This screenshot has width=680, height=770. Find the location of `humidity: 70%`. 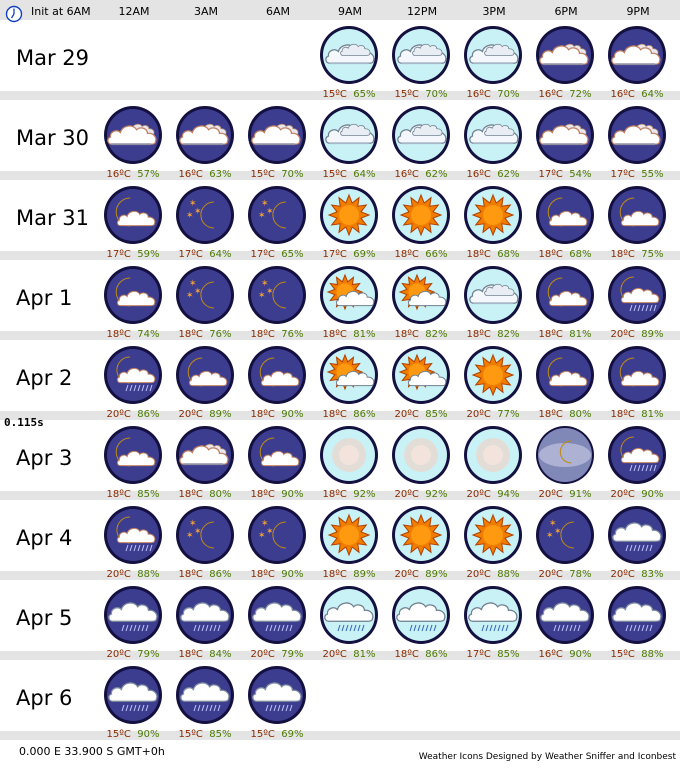

humidity: 70% is located at coordinates (292, 174).